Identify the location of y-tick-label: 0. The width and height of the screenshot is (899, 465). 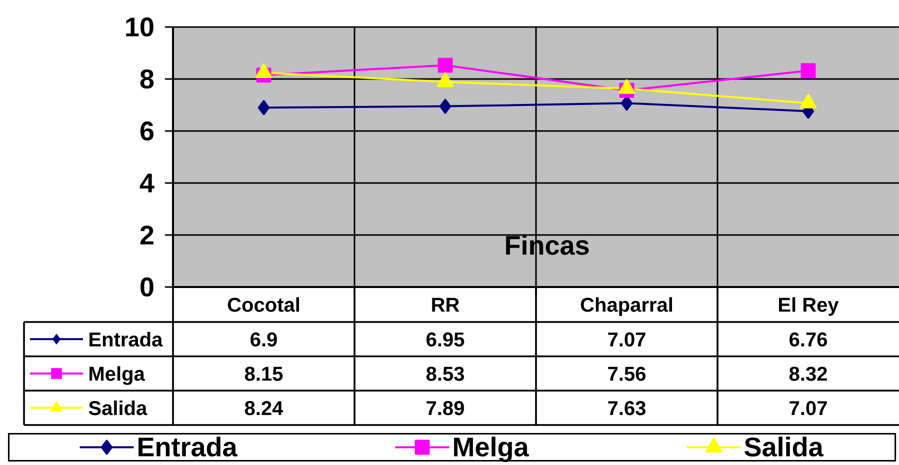
(147, 287).